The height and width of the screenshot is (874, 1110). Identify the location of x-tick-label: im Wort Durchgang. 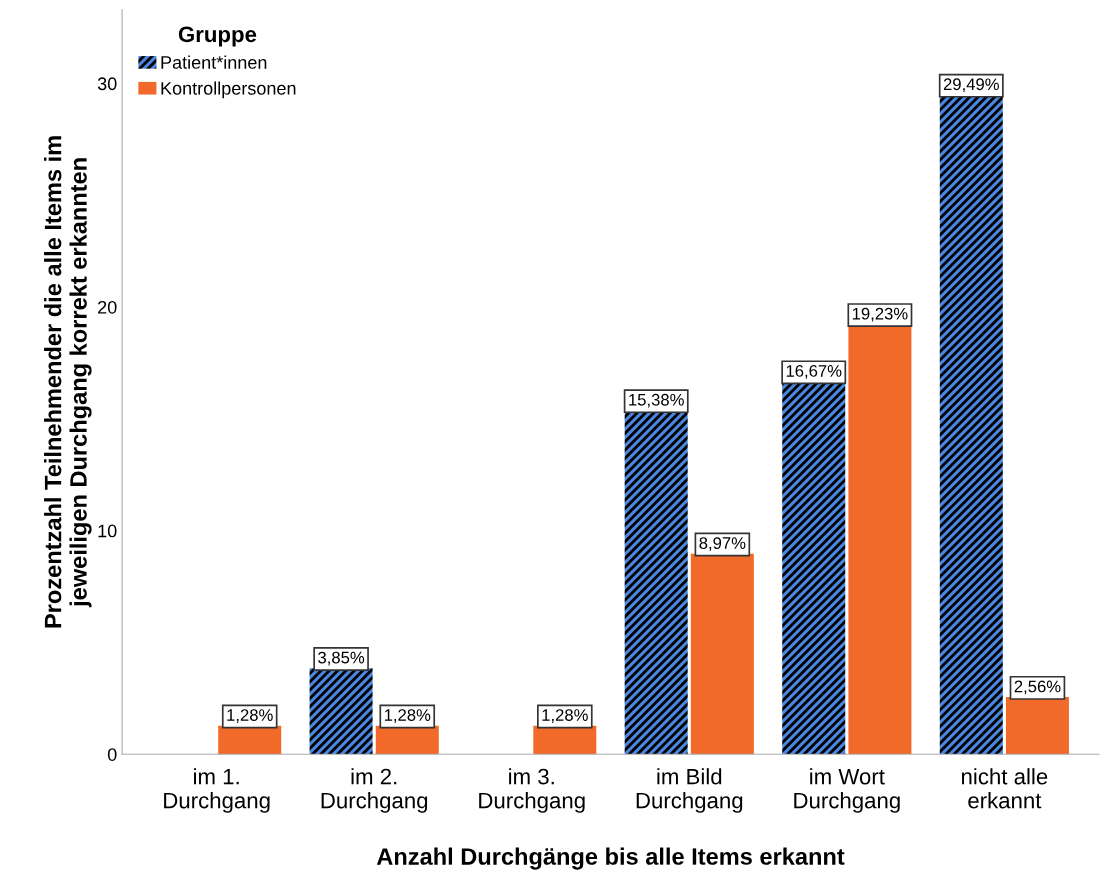
(847, 790).